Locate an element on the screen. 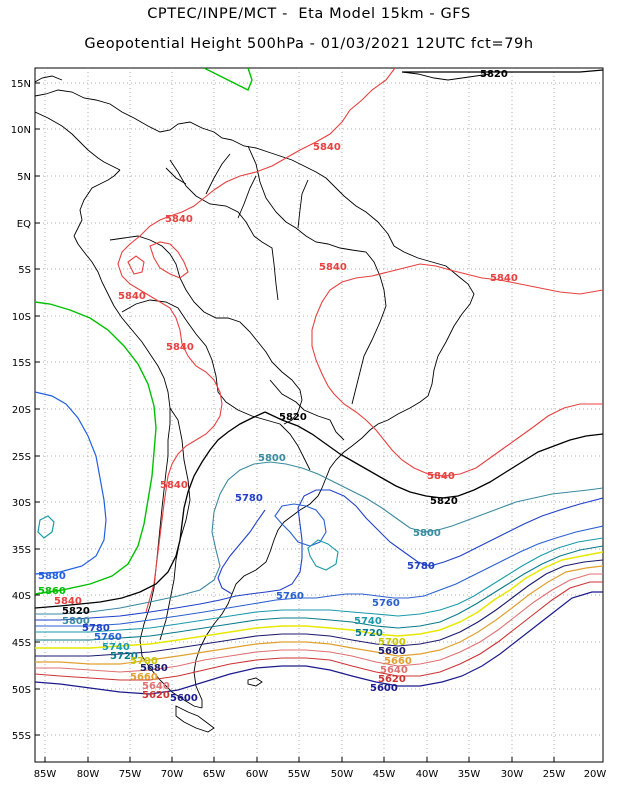 The height and width of the screenshot is (800, 618). lon-label: 40W is located at coordinates (427, 774).